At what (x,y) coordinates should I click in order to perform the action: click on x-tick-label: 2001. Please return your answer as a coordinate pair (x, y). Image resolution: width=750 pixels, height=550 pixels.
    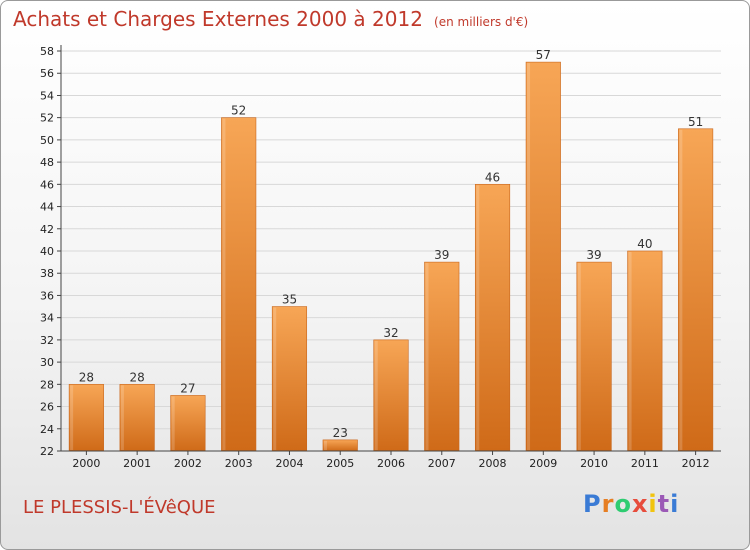
    Looking at the image, I should click on (137, 463).